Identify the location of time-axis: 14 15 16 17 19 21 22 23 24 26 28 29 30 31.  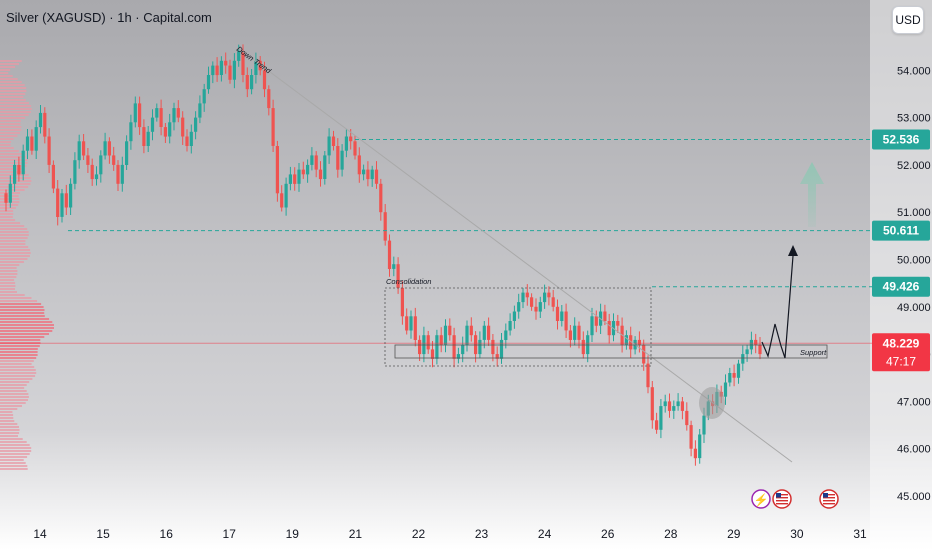
(450, 534).